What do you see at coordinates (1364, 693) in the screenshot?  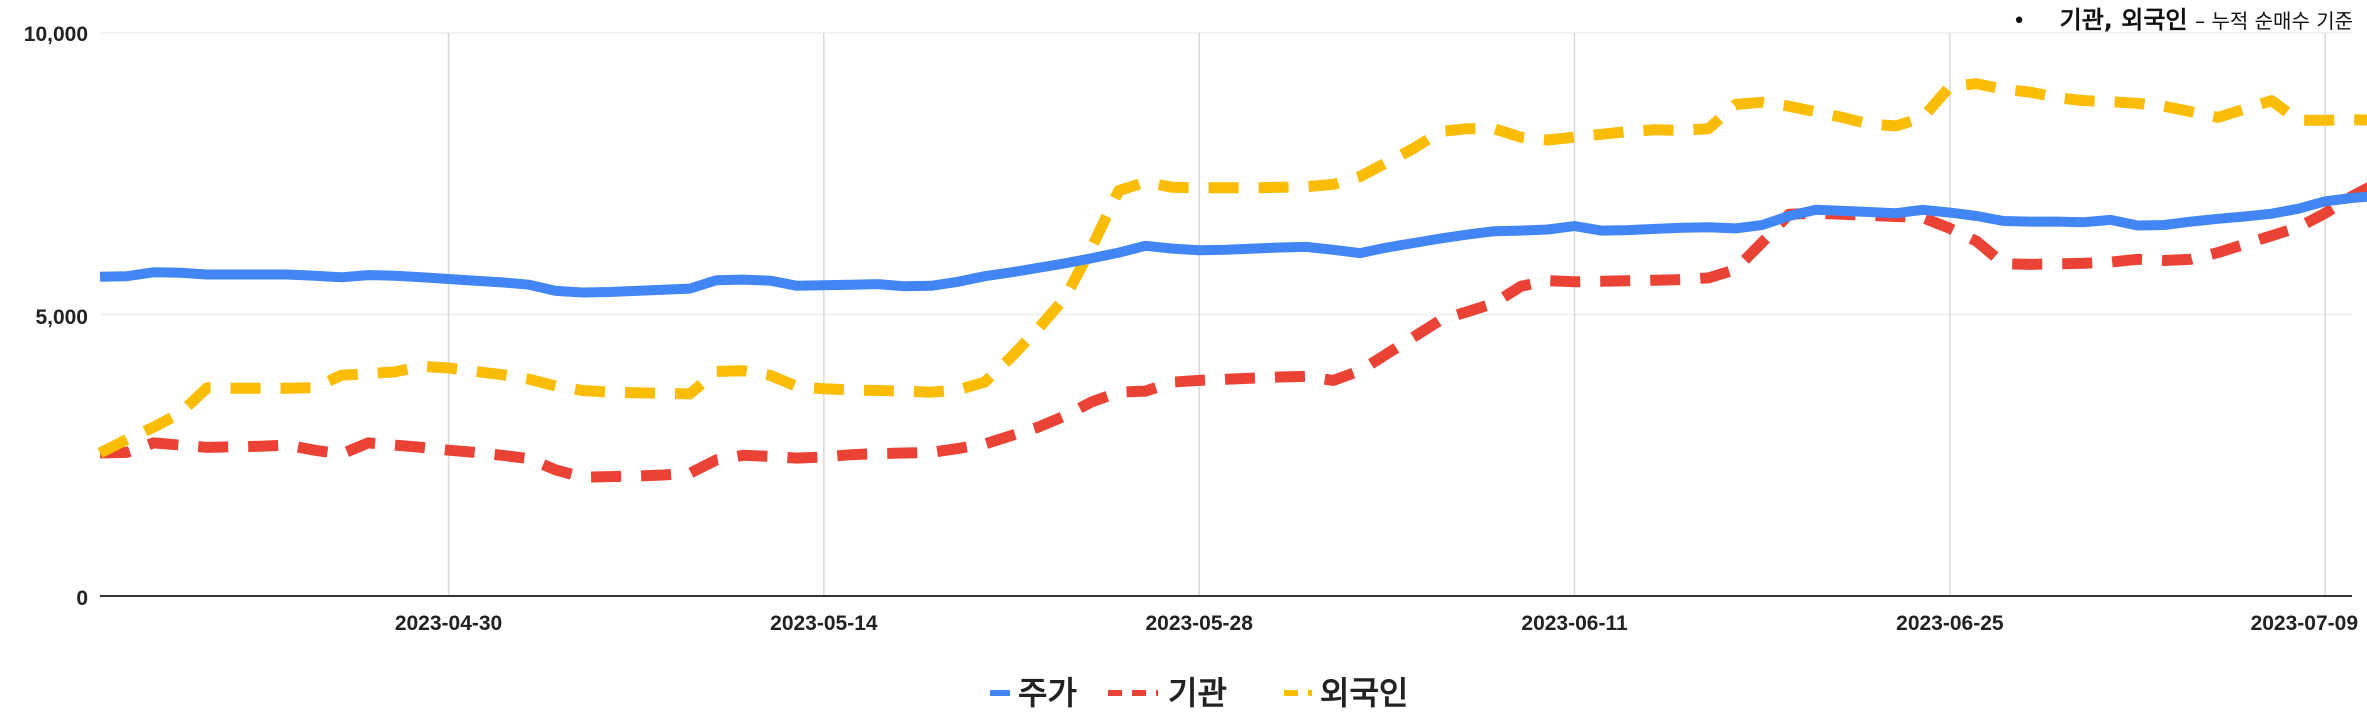 I see `legend-label-foreigner: 외국인` at bounding box center [1364, 693].